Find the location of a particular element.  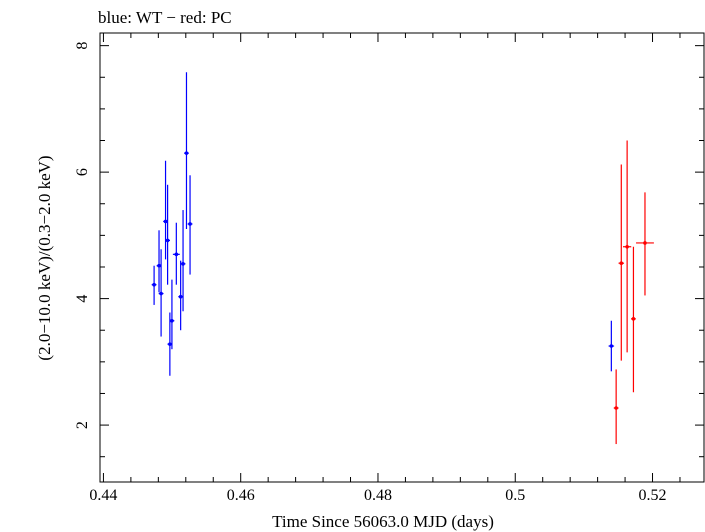

x-axis-label: Time Since 56063.0 MJD (days) is located at coordinates (383, 521).